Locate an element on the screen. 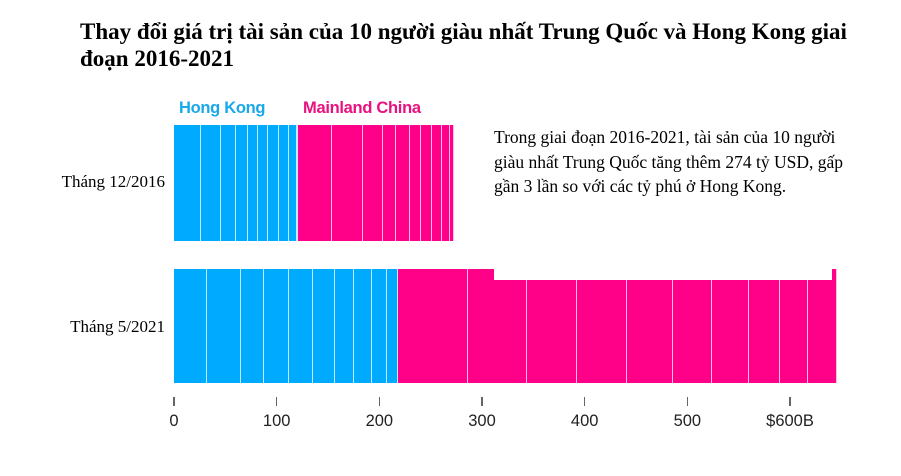 This screenshot has height=476, width=901. axis-tick-label: 100 is located at coordinates (276, 421).